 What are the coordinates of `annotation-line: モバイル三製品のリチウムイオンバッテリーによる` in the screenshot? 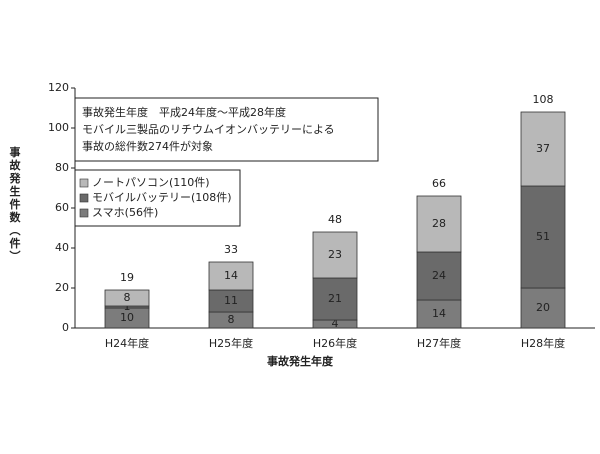 It's located at (208, 129).